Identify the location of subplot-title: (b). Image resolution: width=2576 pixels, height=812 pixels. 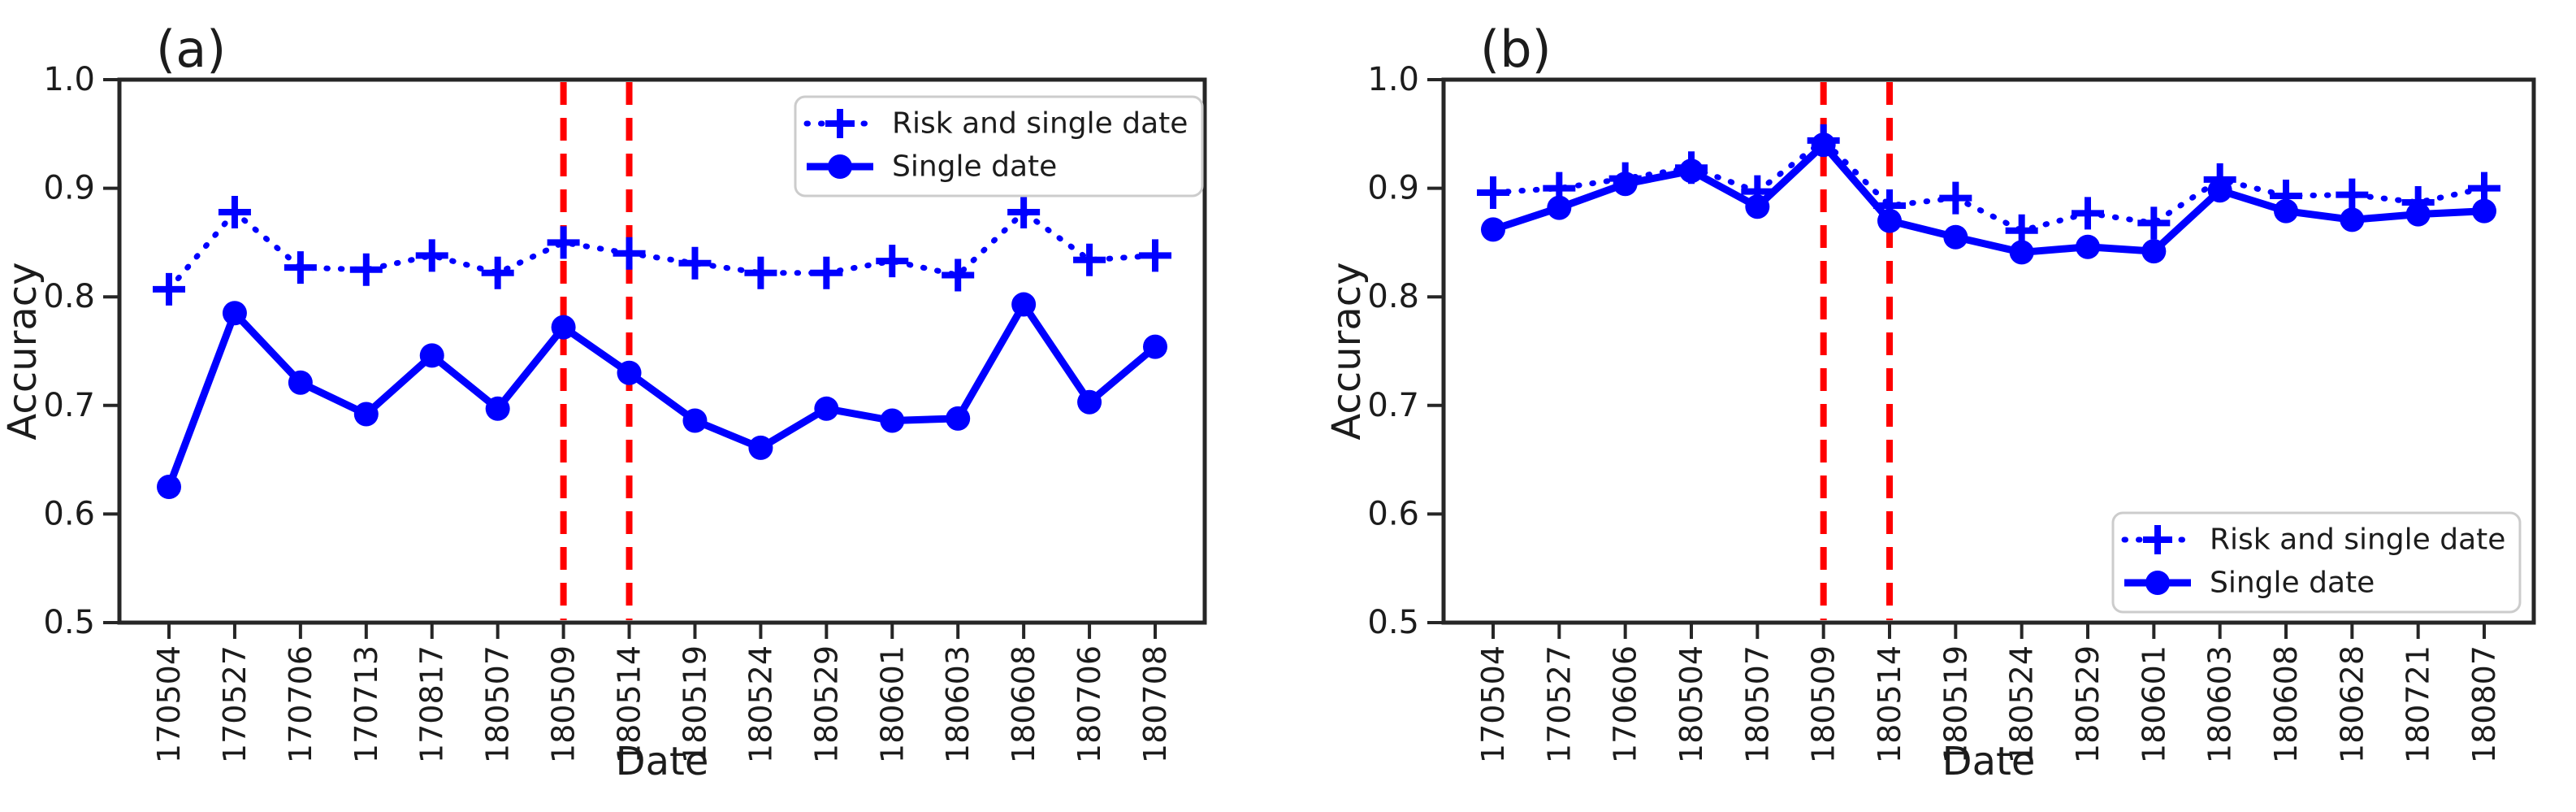
(1516, 49).